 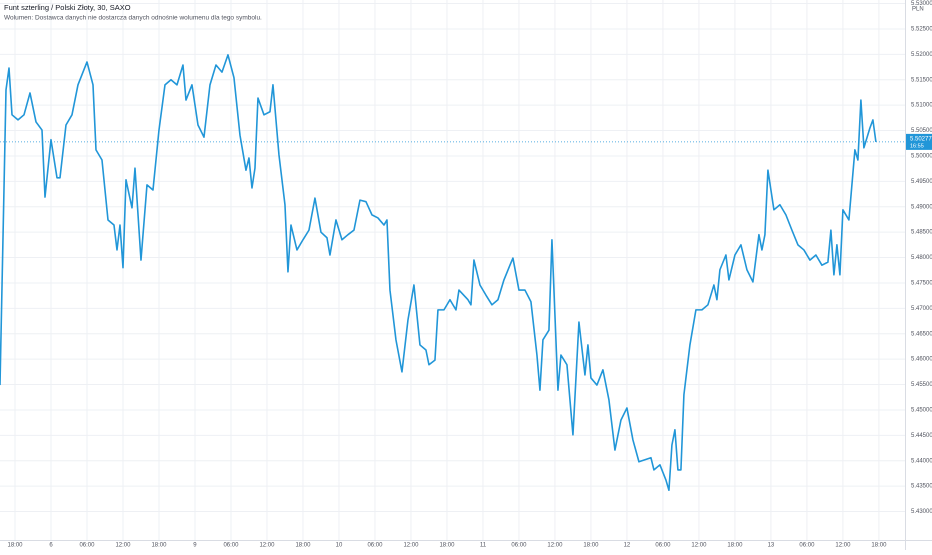 What do you see at coordinates (195, 546) in the screenshot?
I see `x-tick-label: 9` at bounding box center [195, 546].